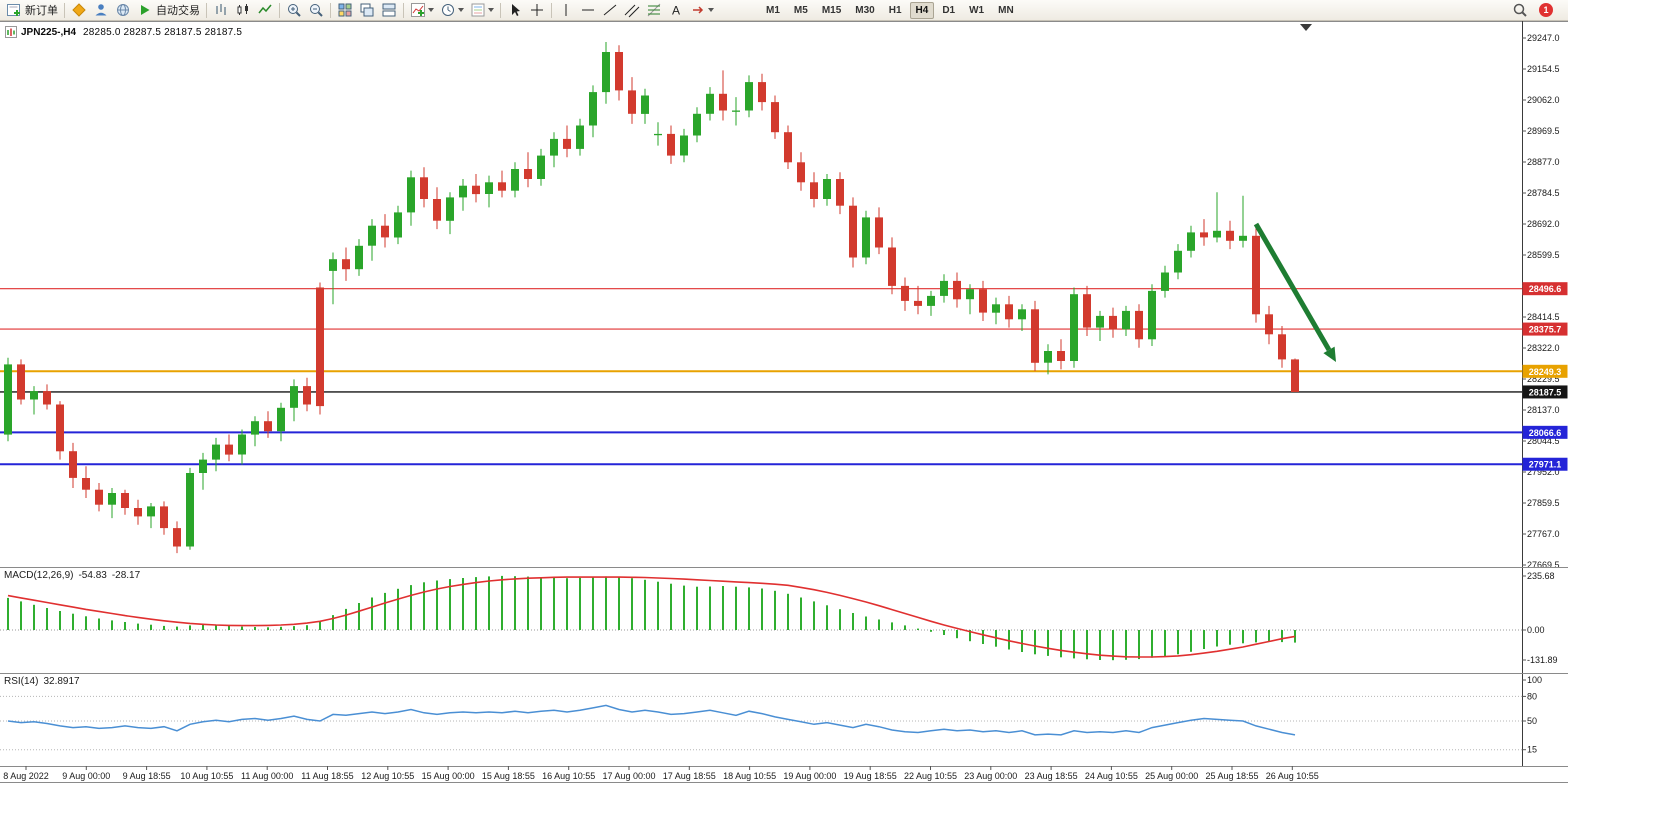 This screenshot has width=1678, height=836. Describe the element at coordinates (1536, 630) in the screenshot. I see `macd-axis-label: 0.00` at that location.